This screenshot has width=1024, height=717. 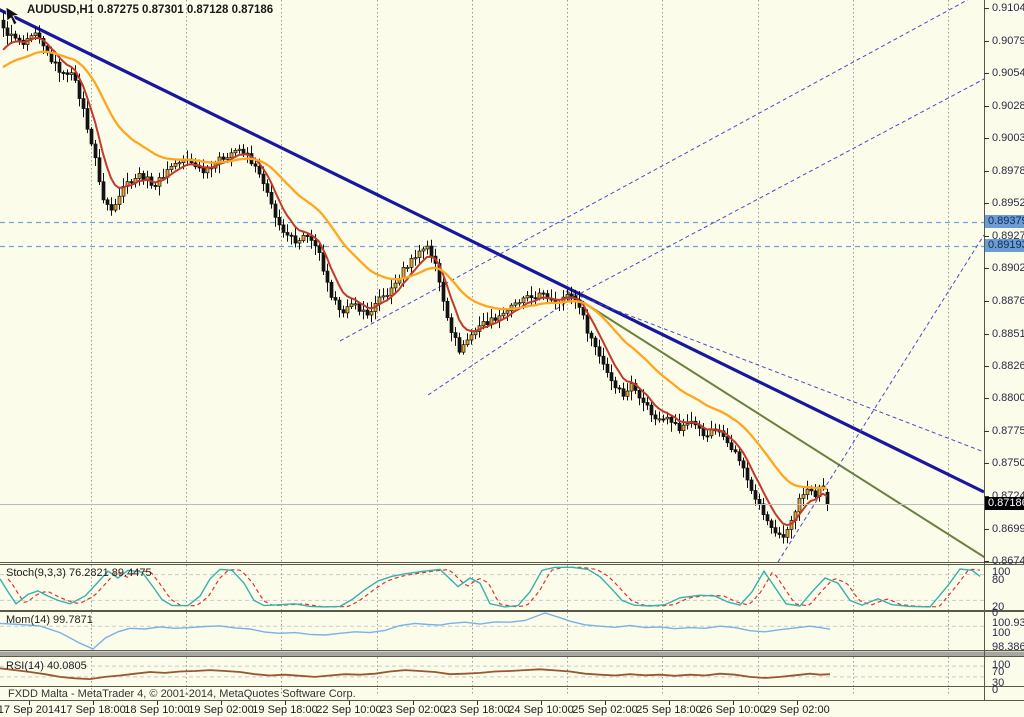 I want to click on rising-wedge-support, so click(x=499, y=347).